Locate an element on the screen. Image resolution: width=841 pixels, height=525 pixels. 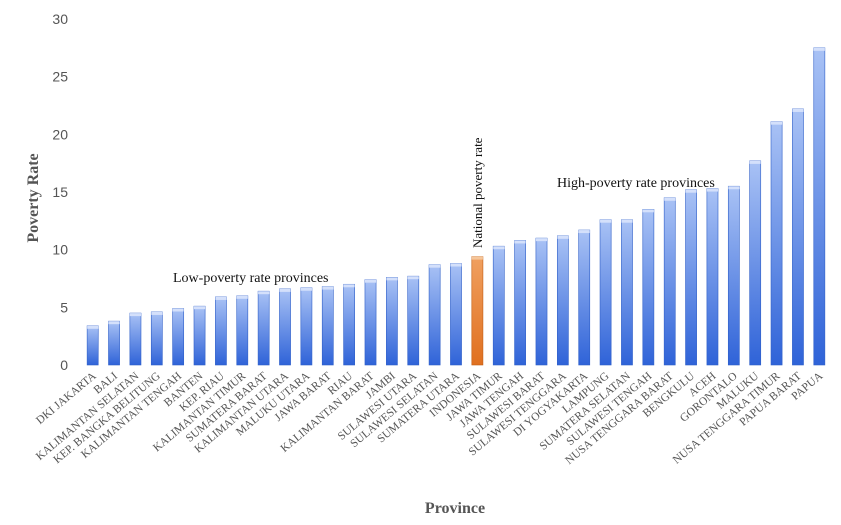
y-axis-ticks: 0 5 10 15 20 25 30 is located at coordinates (60, 192).